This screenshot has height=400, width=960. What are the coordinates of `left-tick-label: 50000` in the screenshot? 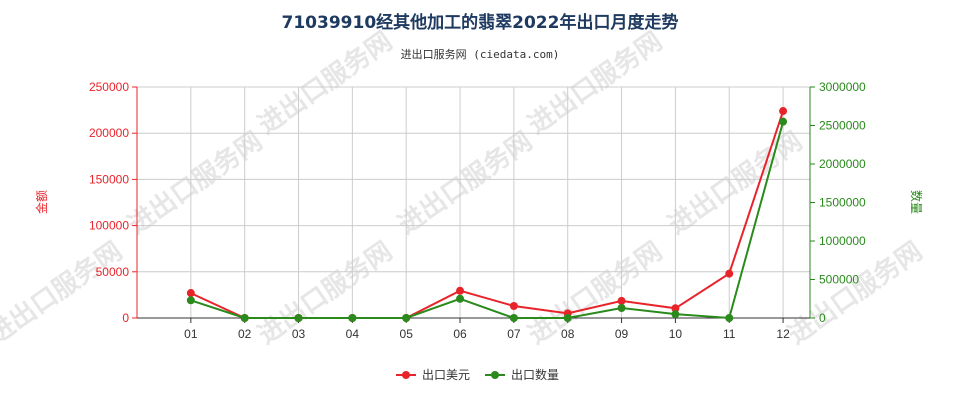 It's located at (113, 272).